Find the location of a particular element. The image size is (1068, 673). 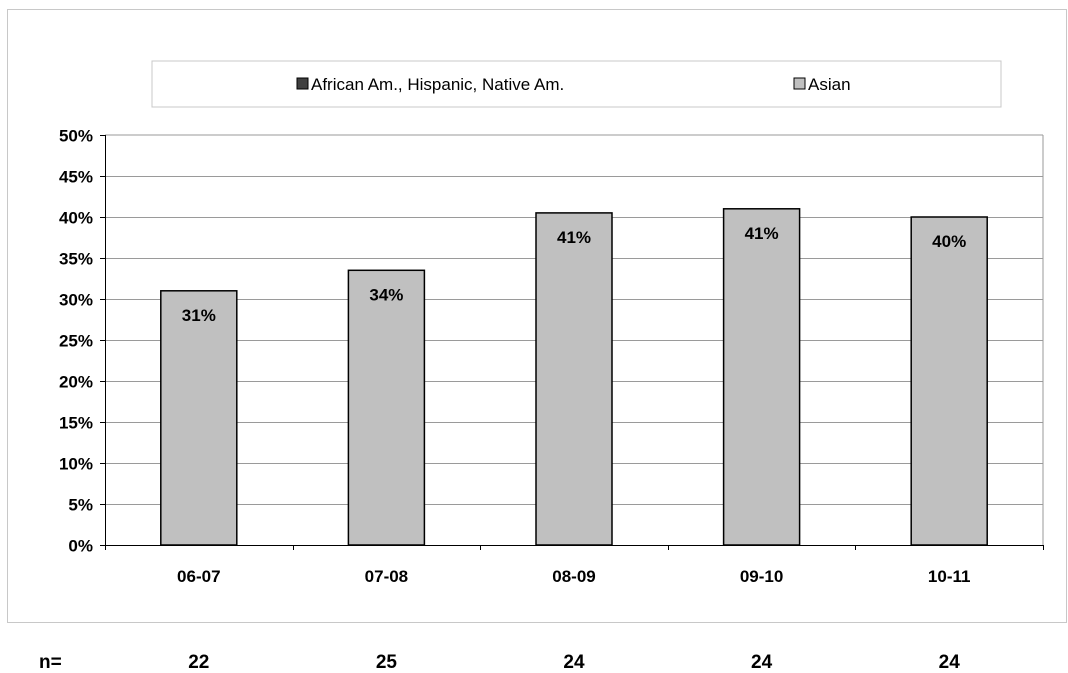

n-label: n= is located at coordinates (50, 662).